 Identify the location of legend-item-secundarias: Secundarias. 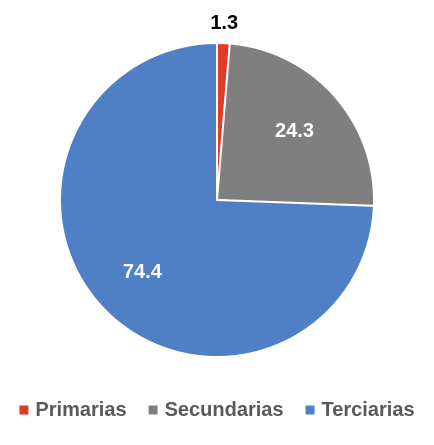
(216, 410).